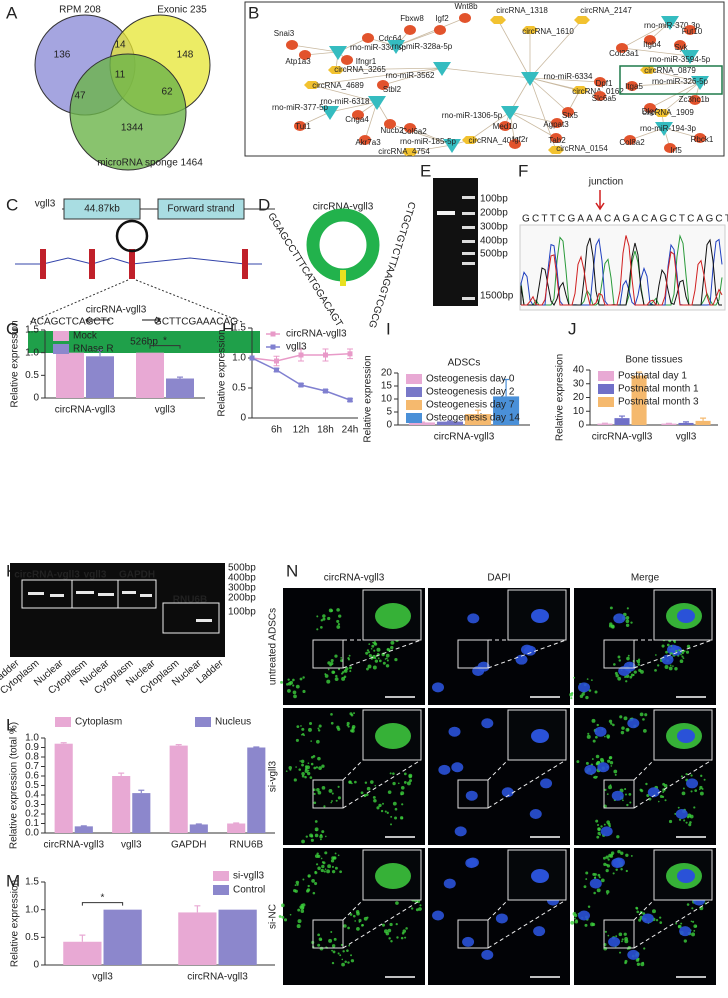 The width and height of the screenshot is (728, 998). Describe the element at coordinates (478, 419) in the screenshot. I see `bar` at that location.